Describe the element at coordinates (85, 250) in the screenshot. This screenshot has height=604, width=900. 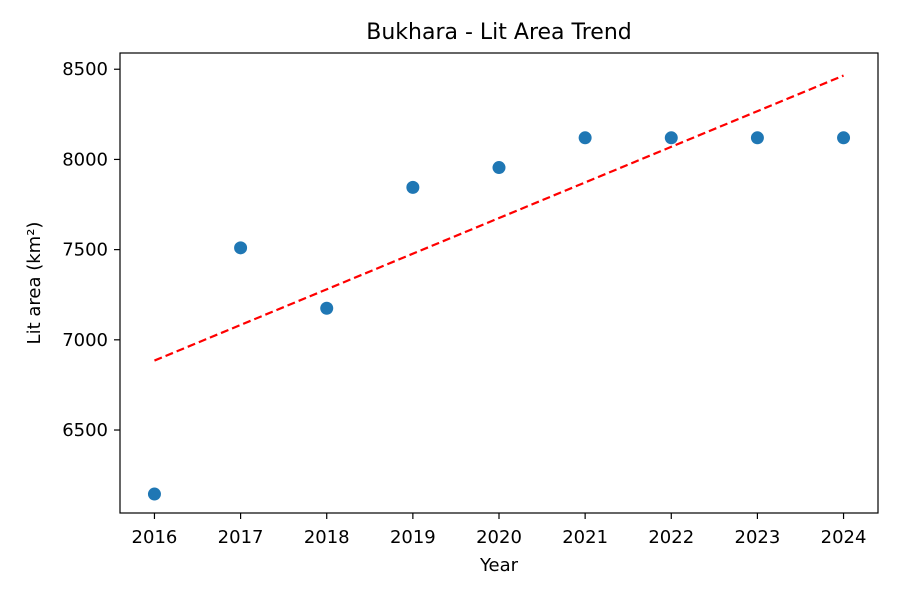
I see `y-tick-label: 7500` at that location.